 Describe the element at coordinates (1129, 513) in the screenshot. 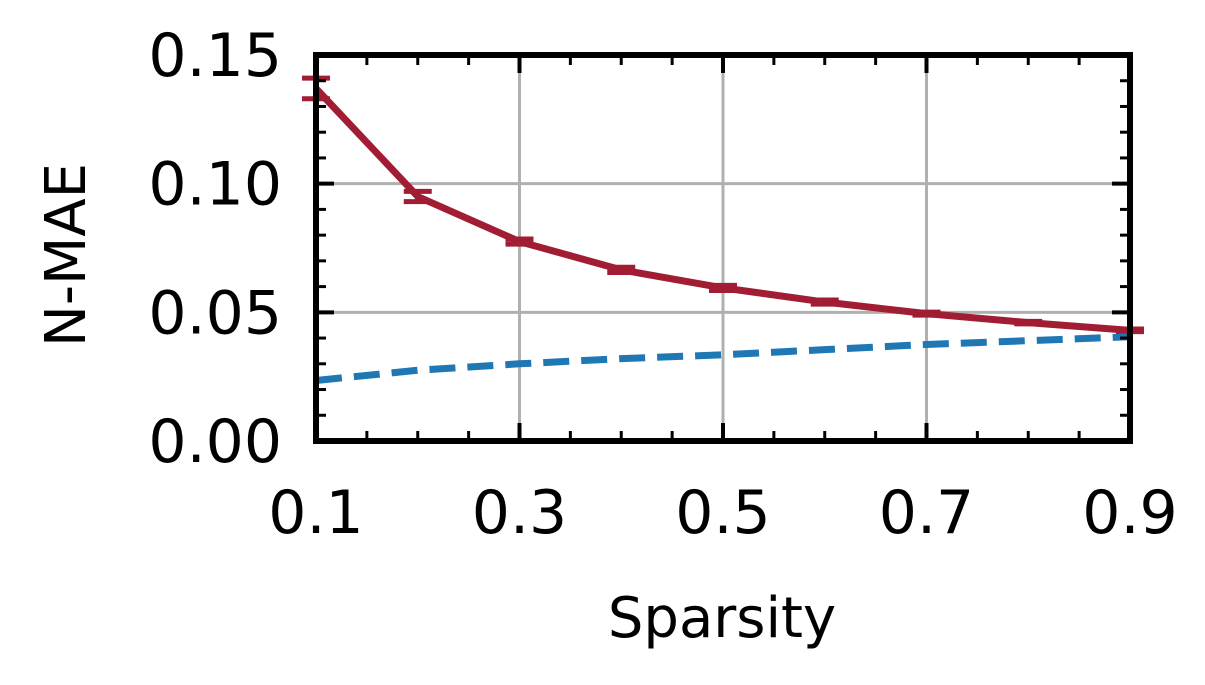

I see `x-tick-label: 0.9` at that location.